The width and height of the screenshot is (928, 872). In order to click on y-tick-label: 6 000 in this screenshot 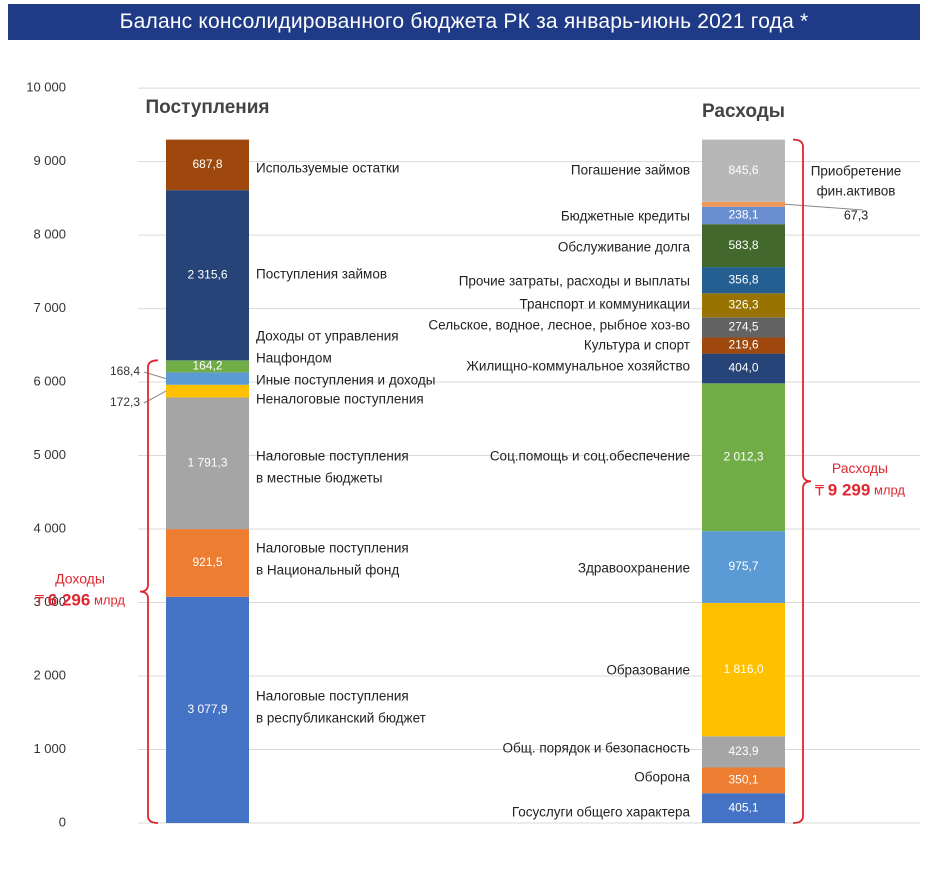, I will do `click(49, 380)`.